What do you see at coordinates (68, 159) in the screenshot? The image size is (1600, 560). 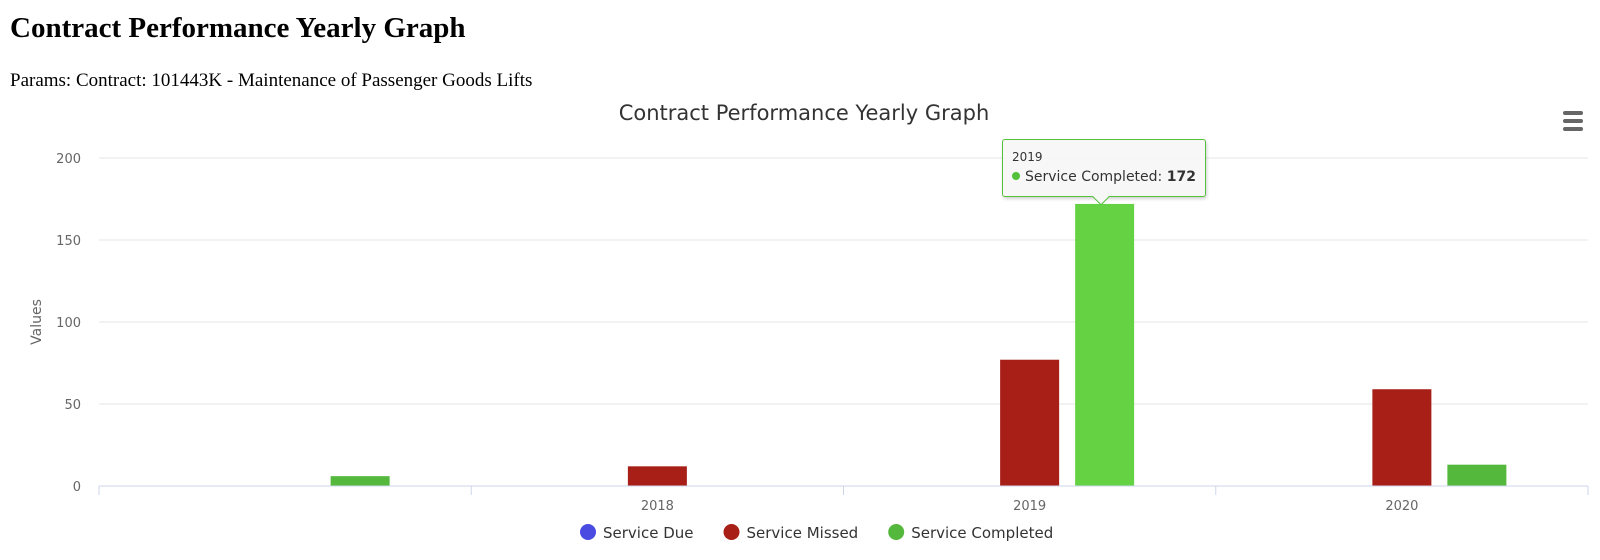 I see `y-tick-label: 200` at bounding box center [68, 159].